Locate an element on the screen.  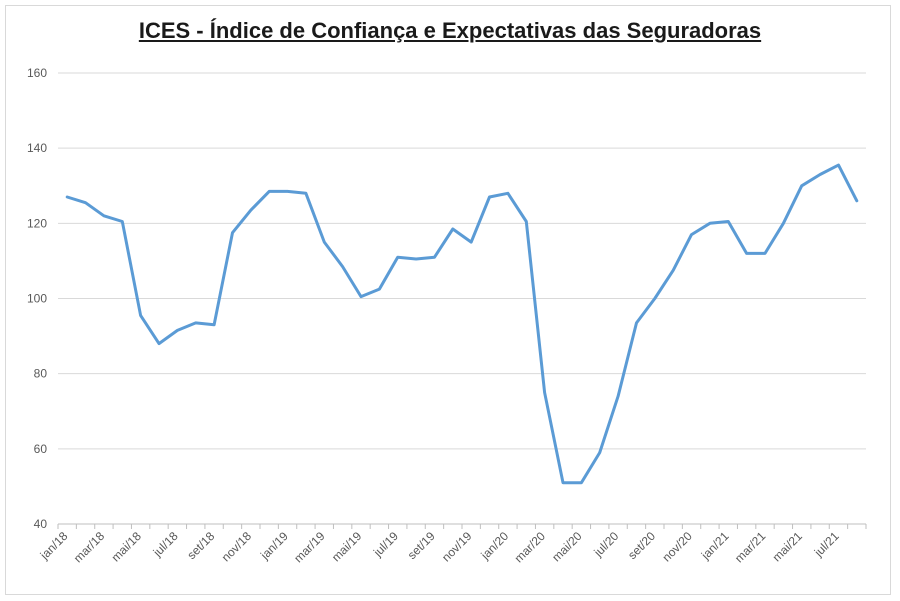
x-tick-label: mar/21 is located at coordinates (750, 547).